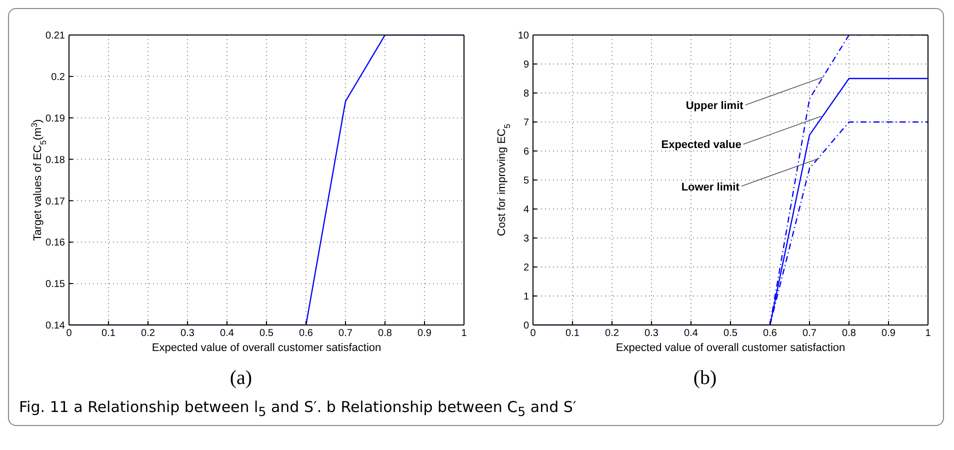  I want to click on annotation: Lower limit, so click(710, 187).